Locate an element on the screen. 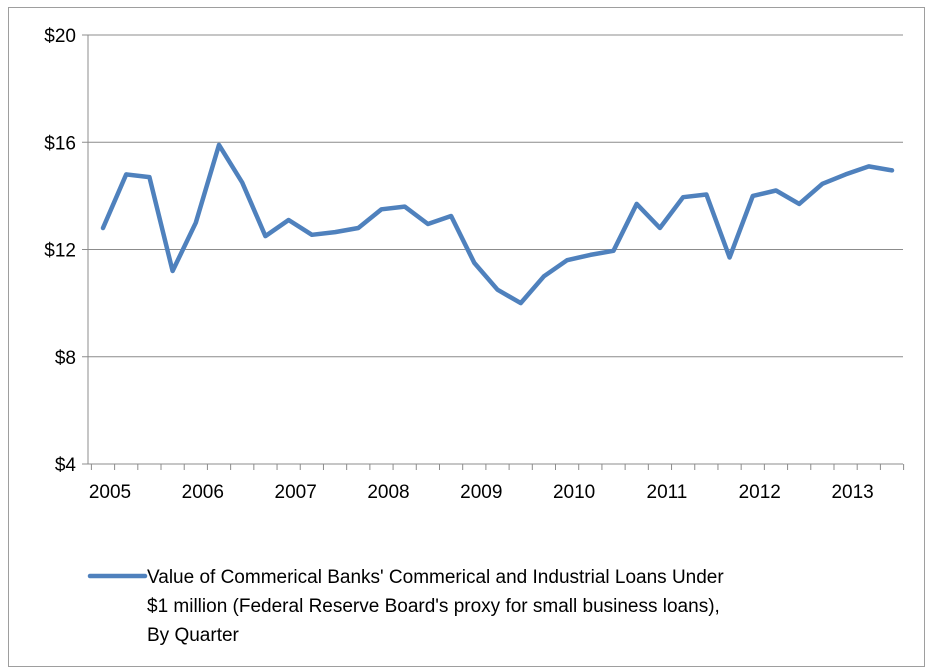  y-tick-label: $12 is located at coordinates (60, 251).